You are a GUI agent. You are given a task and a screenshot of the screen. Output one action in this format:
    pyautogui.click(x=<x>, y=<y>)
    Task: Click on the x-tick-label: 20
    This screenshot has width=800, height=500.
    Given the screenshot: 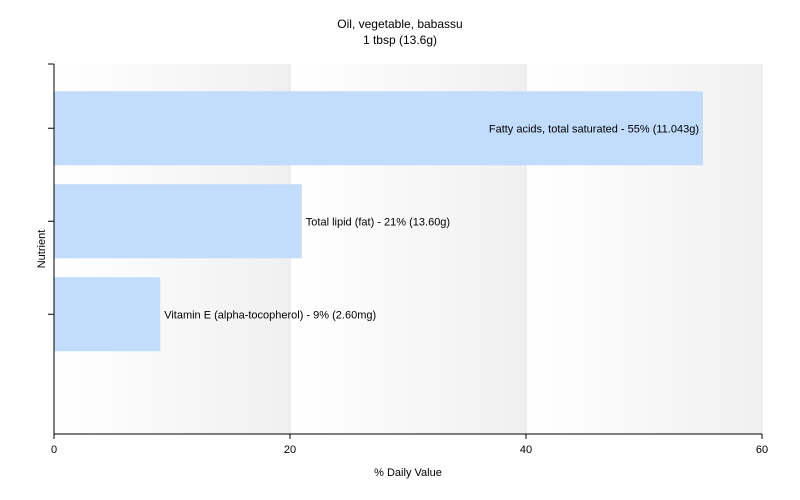 What is the action you would take?
    pyautogui.click(x=290, y=450)
    